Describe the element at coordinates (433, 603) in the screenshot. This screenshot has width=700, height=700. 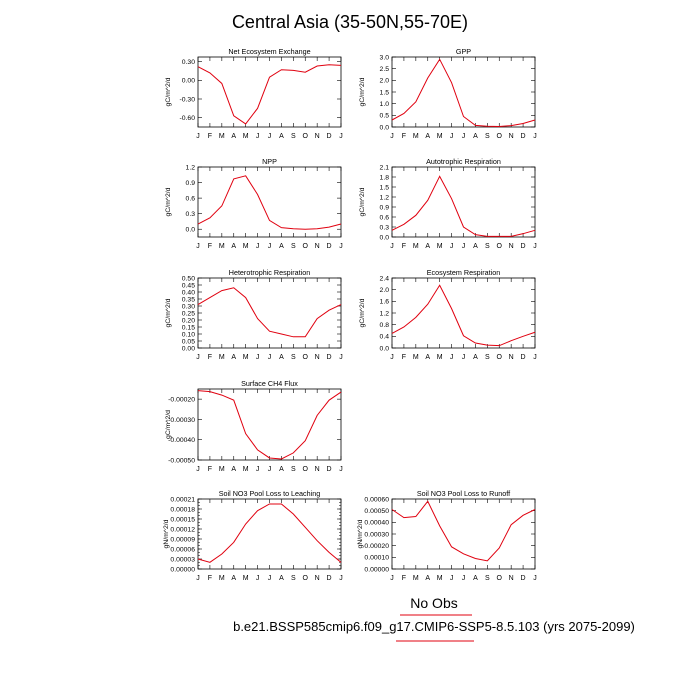
I see `legend-no-obs: No Obs` at that location.